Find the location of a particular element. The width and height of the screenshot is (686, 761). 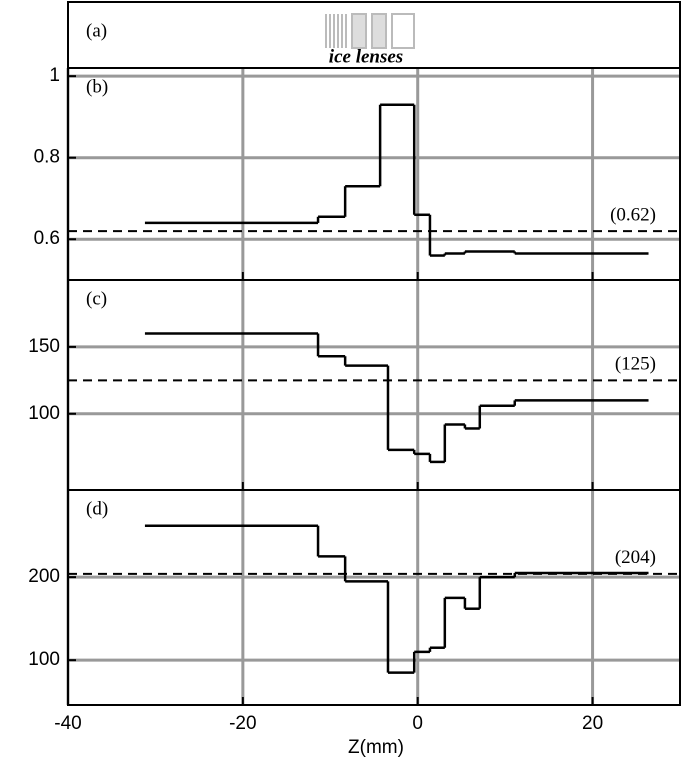

y-tick-label: 150 is located at coordinates (44, 346).